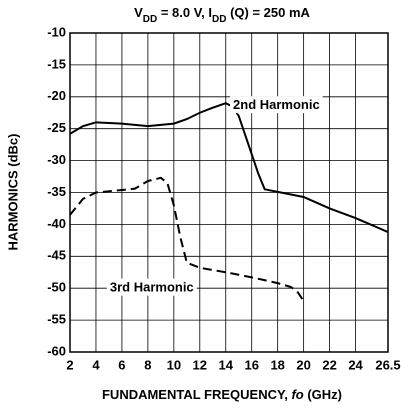 The width and height of the screenshot is (408, 409). I want to click on chart-title: VDD = 8.0 V, IDD (Q) = 250 mA, so click(222, 15).